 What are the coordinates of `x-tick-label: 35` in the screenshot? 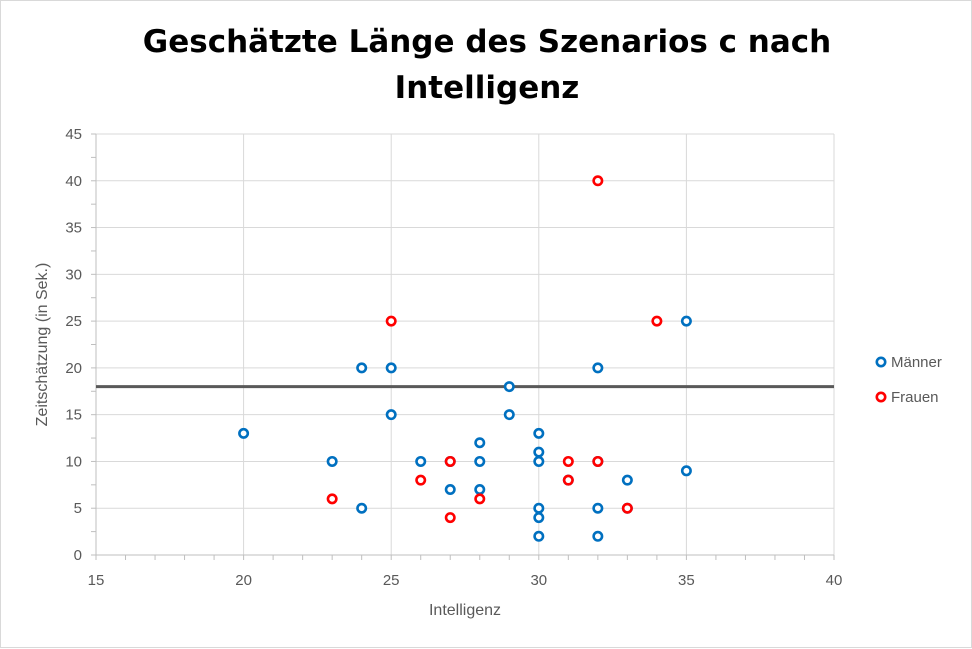 It's located at (686, 580).